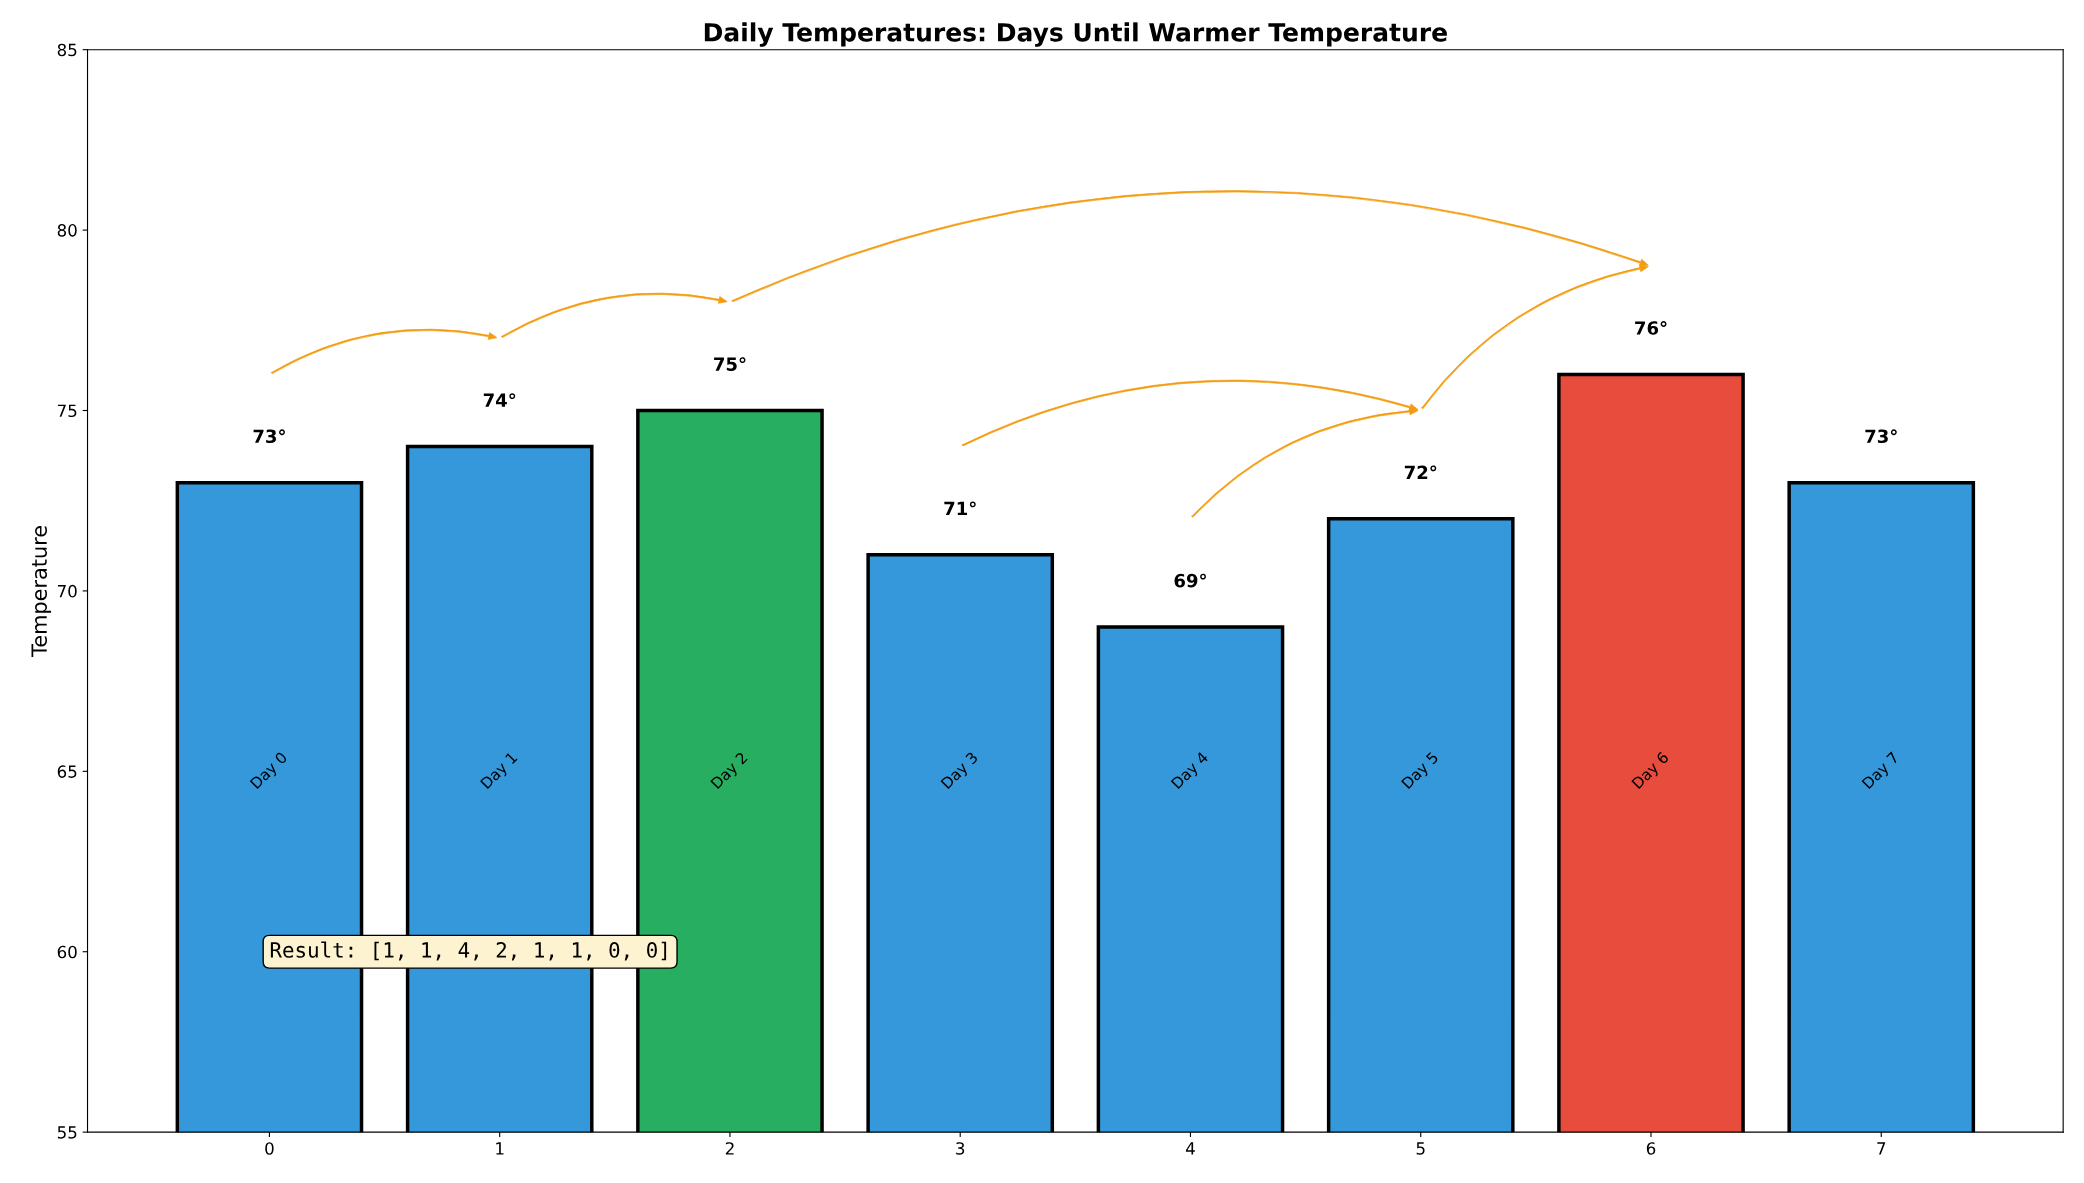 The image size is (2084, 1183). I want to click on x-tick-label: 4, so click(1190, 1148).